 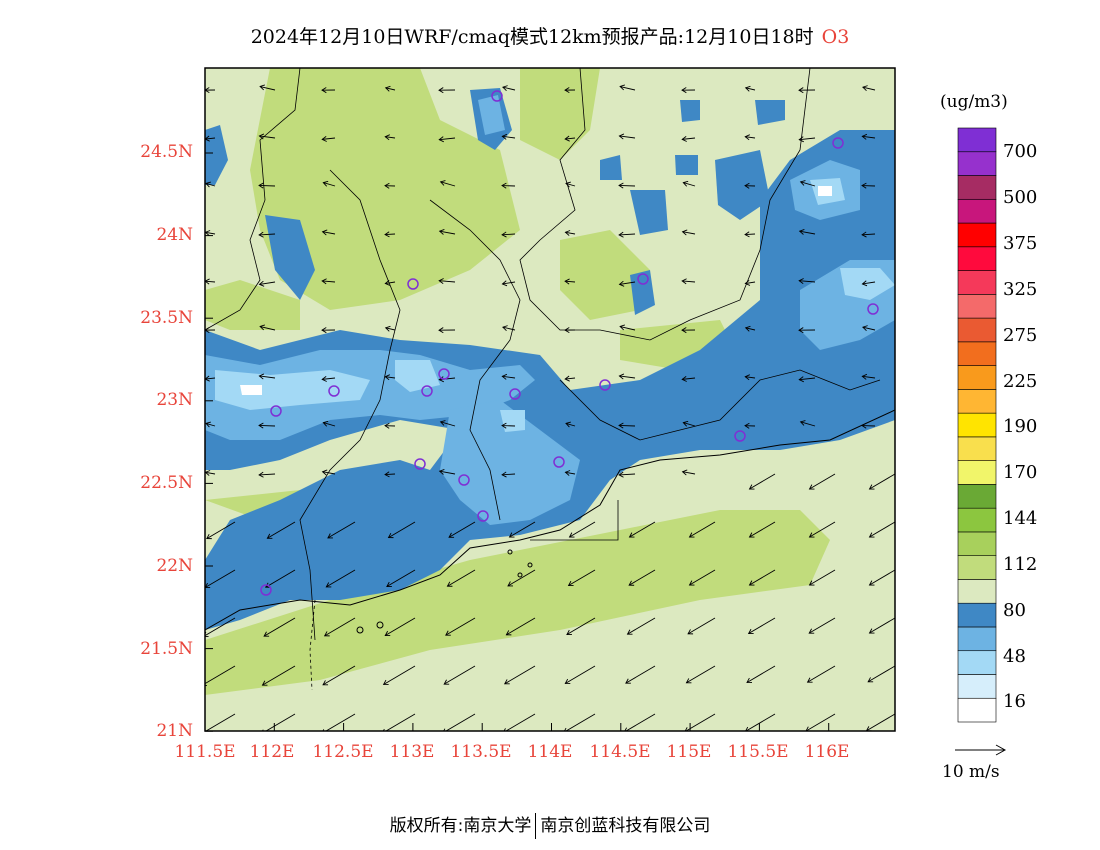 What do you see at coordinates (1020, 518) in the screenshot?
I see `colorbar-label: 144` at bounding box center [1020, 518].